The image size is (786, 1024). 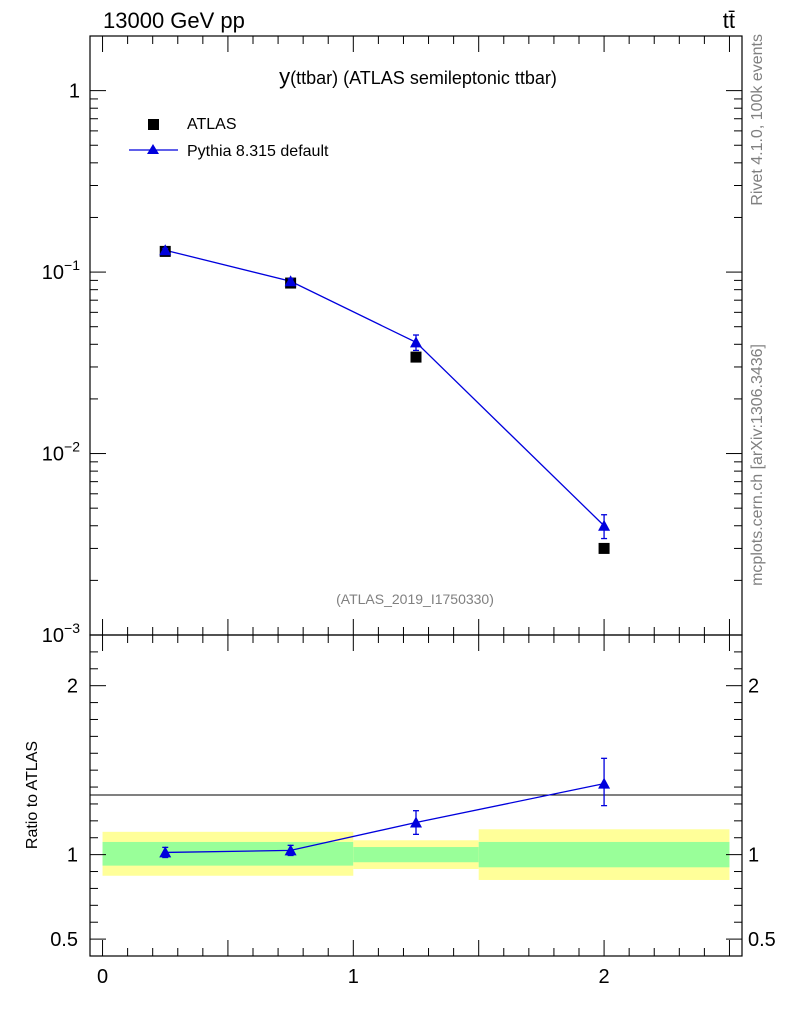 What do you see at coordinates (423, 78) in the screenshot?
I see `plot-title-rest: (ttbar) (ATLAS semileptonic ttbar)` at bounding box center [423, 78].